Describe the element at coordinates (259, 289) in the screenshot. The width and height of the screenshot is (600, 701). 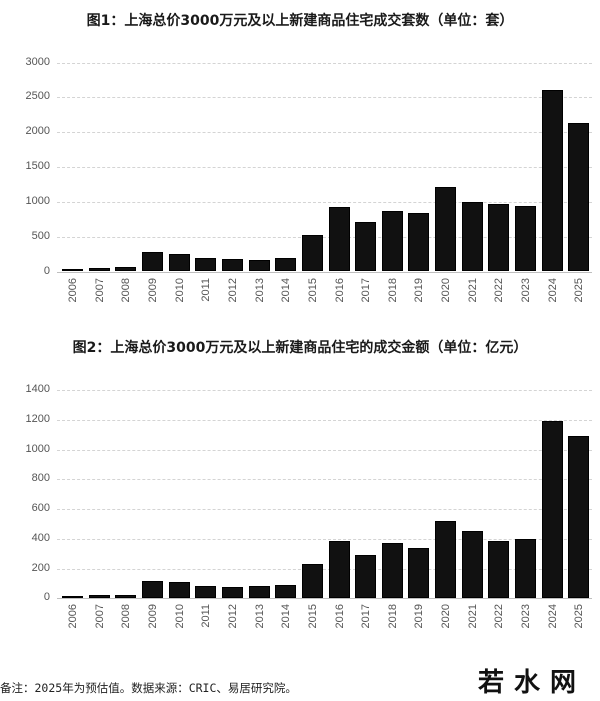
I see `x-tick-label: 2013` at that location.